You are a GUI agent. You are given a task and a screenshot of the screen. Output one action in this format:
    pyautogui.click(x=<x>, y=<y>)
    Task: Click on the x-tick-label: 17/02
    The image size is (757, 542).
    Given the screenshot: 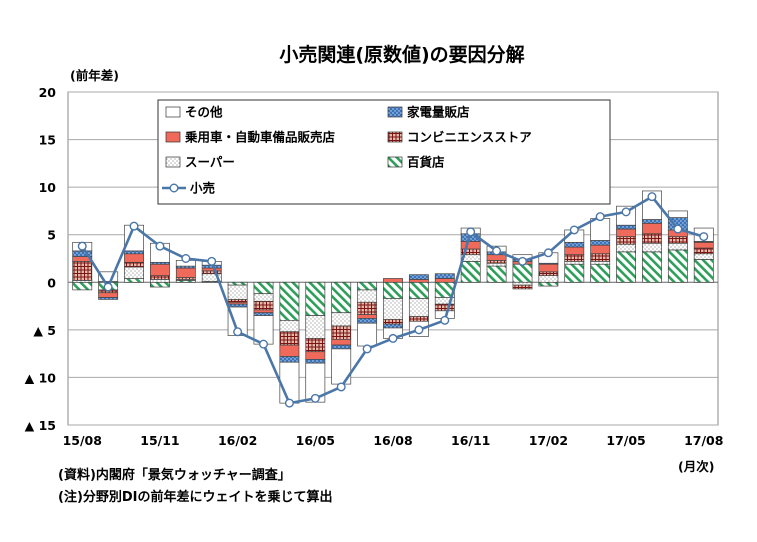 What is the action you would take?
    pyautogui.click(x=548, y=440)
    